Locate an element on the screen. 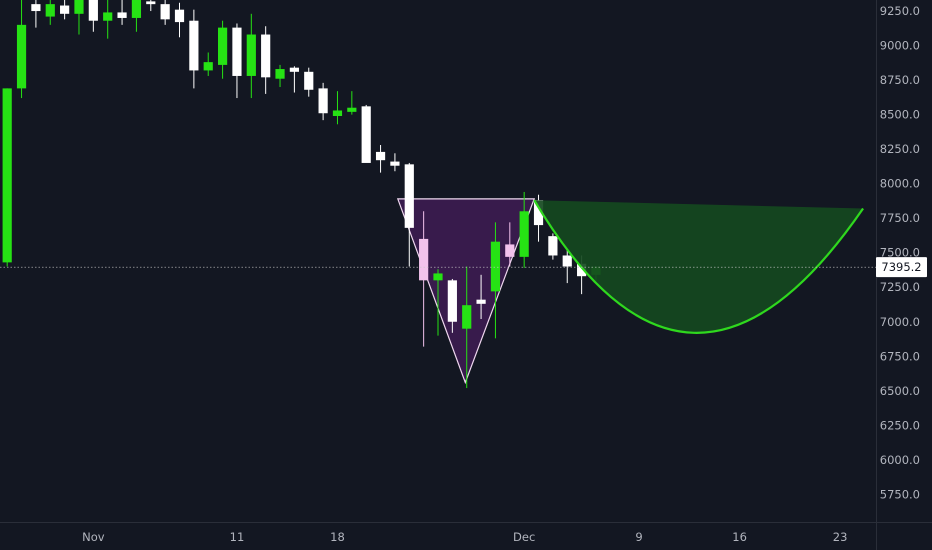  cup-curve is located at coordinates (698, 266).